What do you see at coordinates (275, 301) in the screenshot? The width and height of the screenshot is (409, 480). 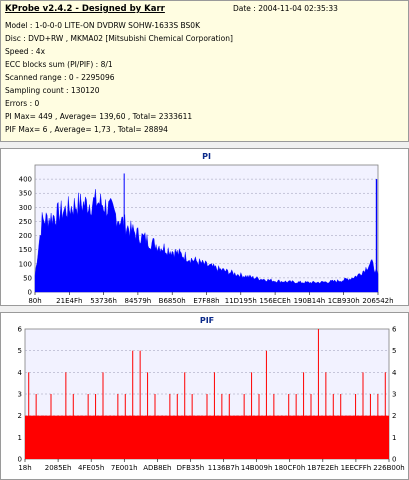 I see `pi-x-tick-label-7: 156ECEh` at bounding box center [275, 301].